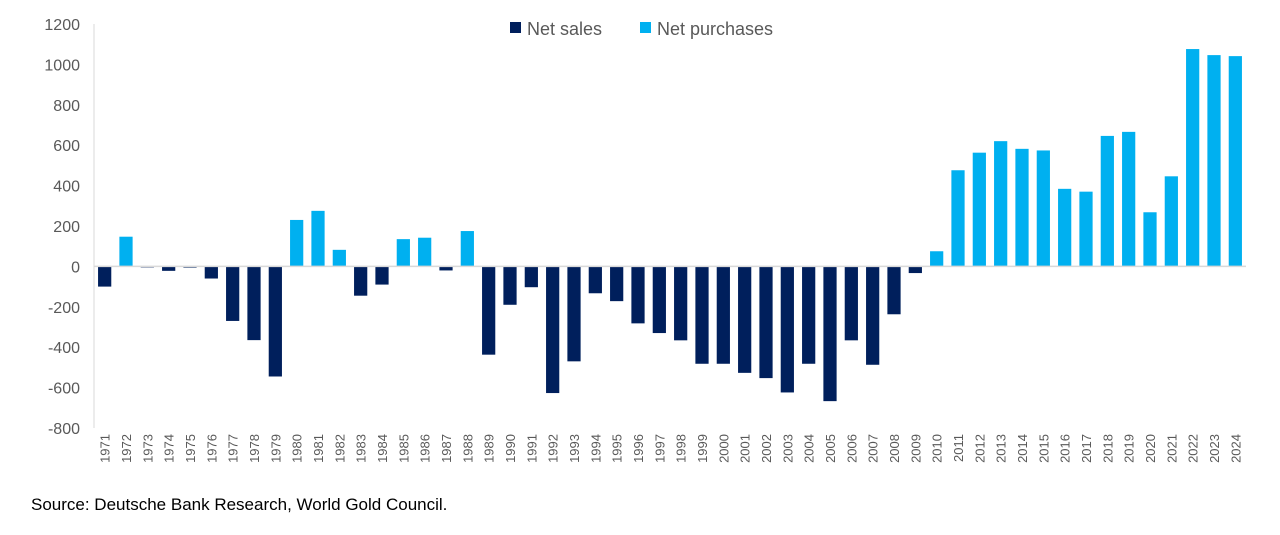 The height and width of the screenshot is (535, 1280). Describe the element at coordinates (1235, 161) in the screenshot. I see `bar-net-purchases-2024` at that location.